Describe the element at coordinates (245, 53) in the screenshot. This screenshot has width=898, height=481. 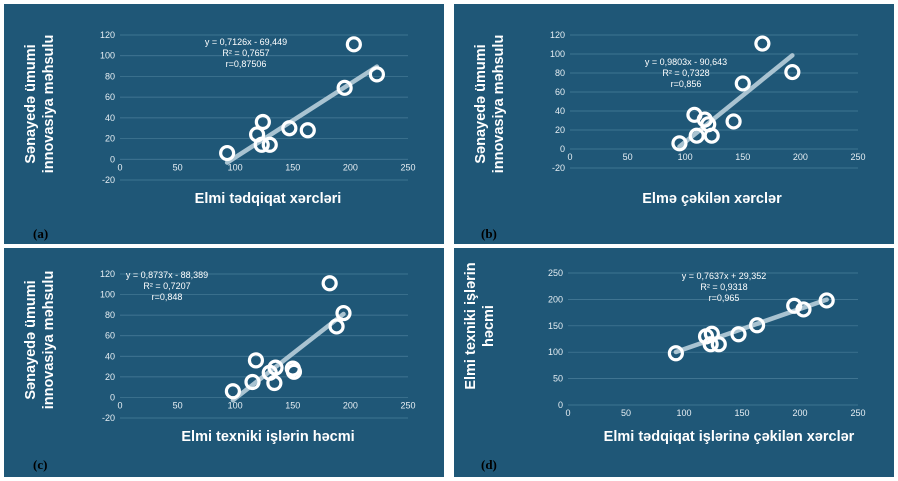
I see `trendline-equation: R² = 0,7657` at that location.